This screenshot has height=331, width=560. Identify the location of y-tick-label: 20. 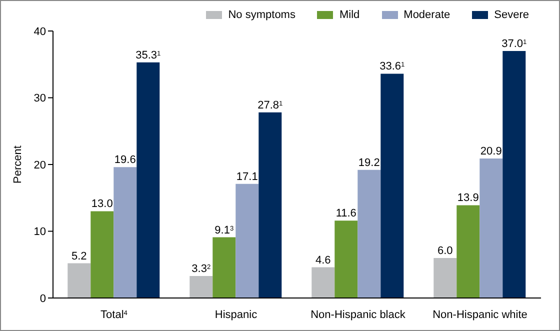
(40, 165).